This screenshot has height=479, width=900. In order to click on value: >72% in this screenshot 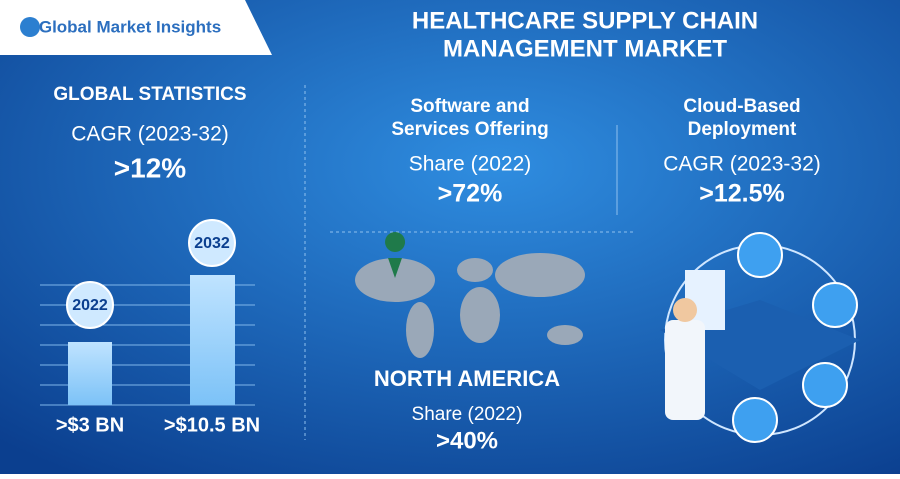, I will do `click(470, 194)`.